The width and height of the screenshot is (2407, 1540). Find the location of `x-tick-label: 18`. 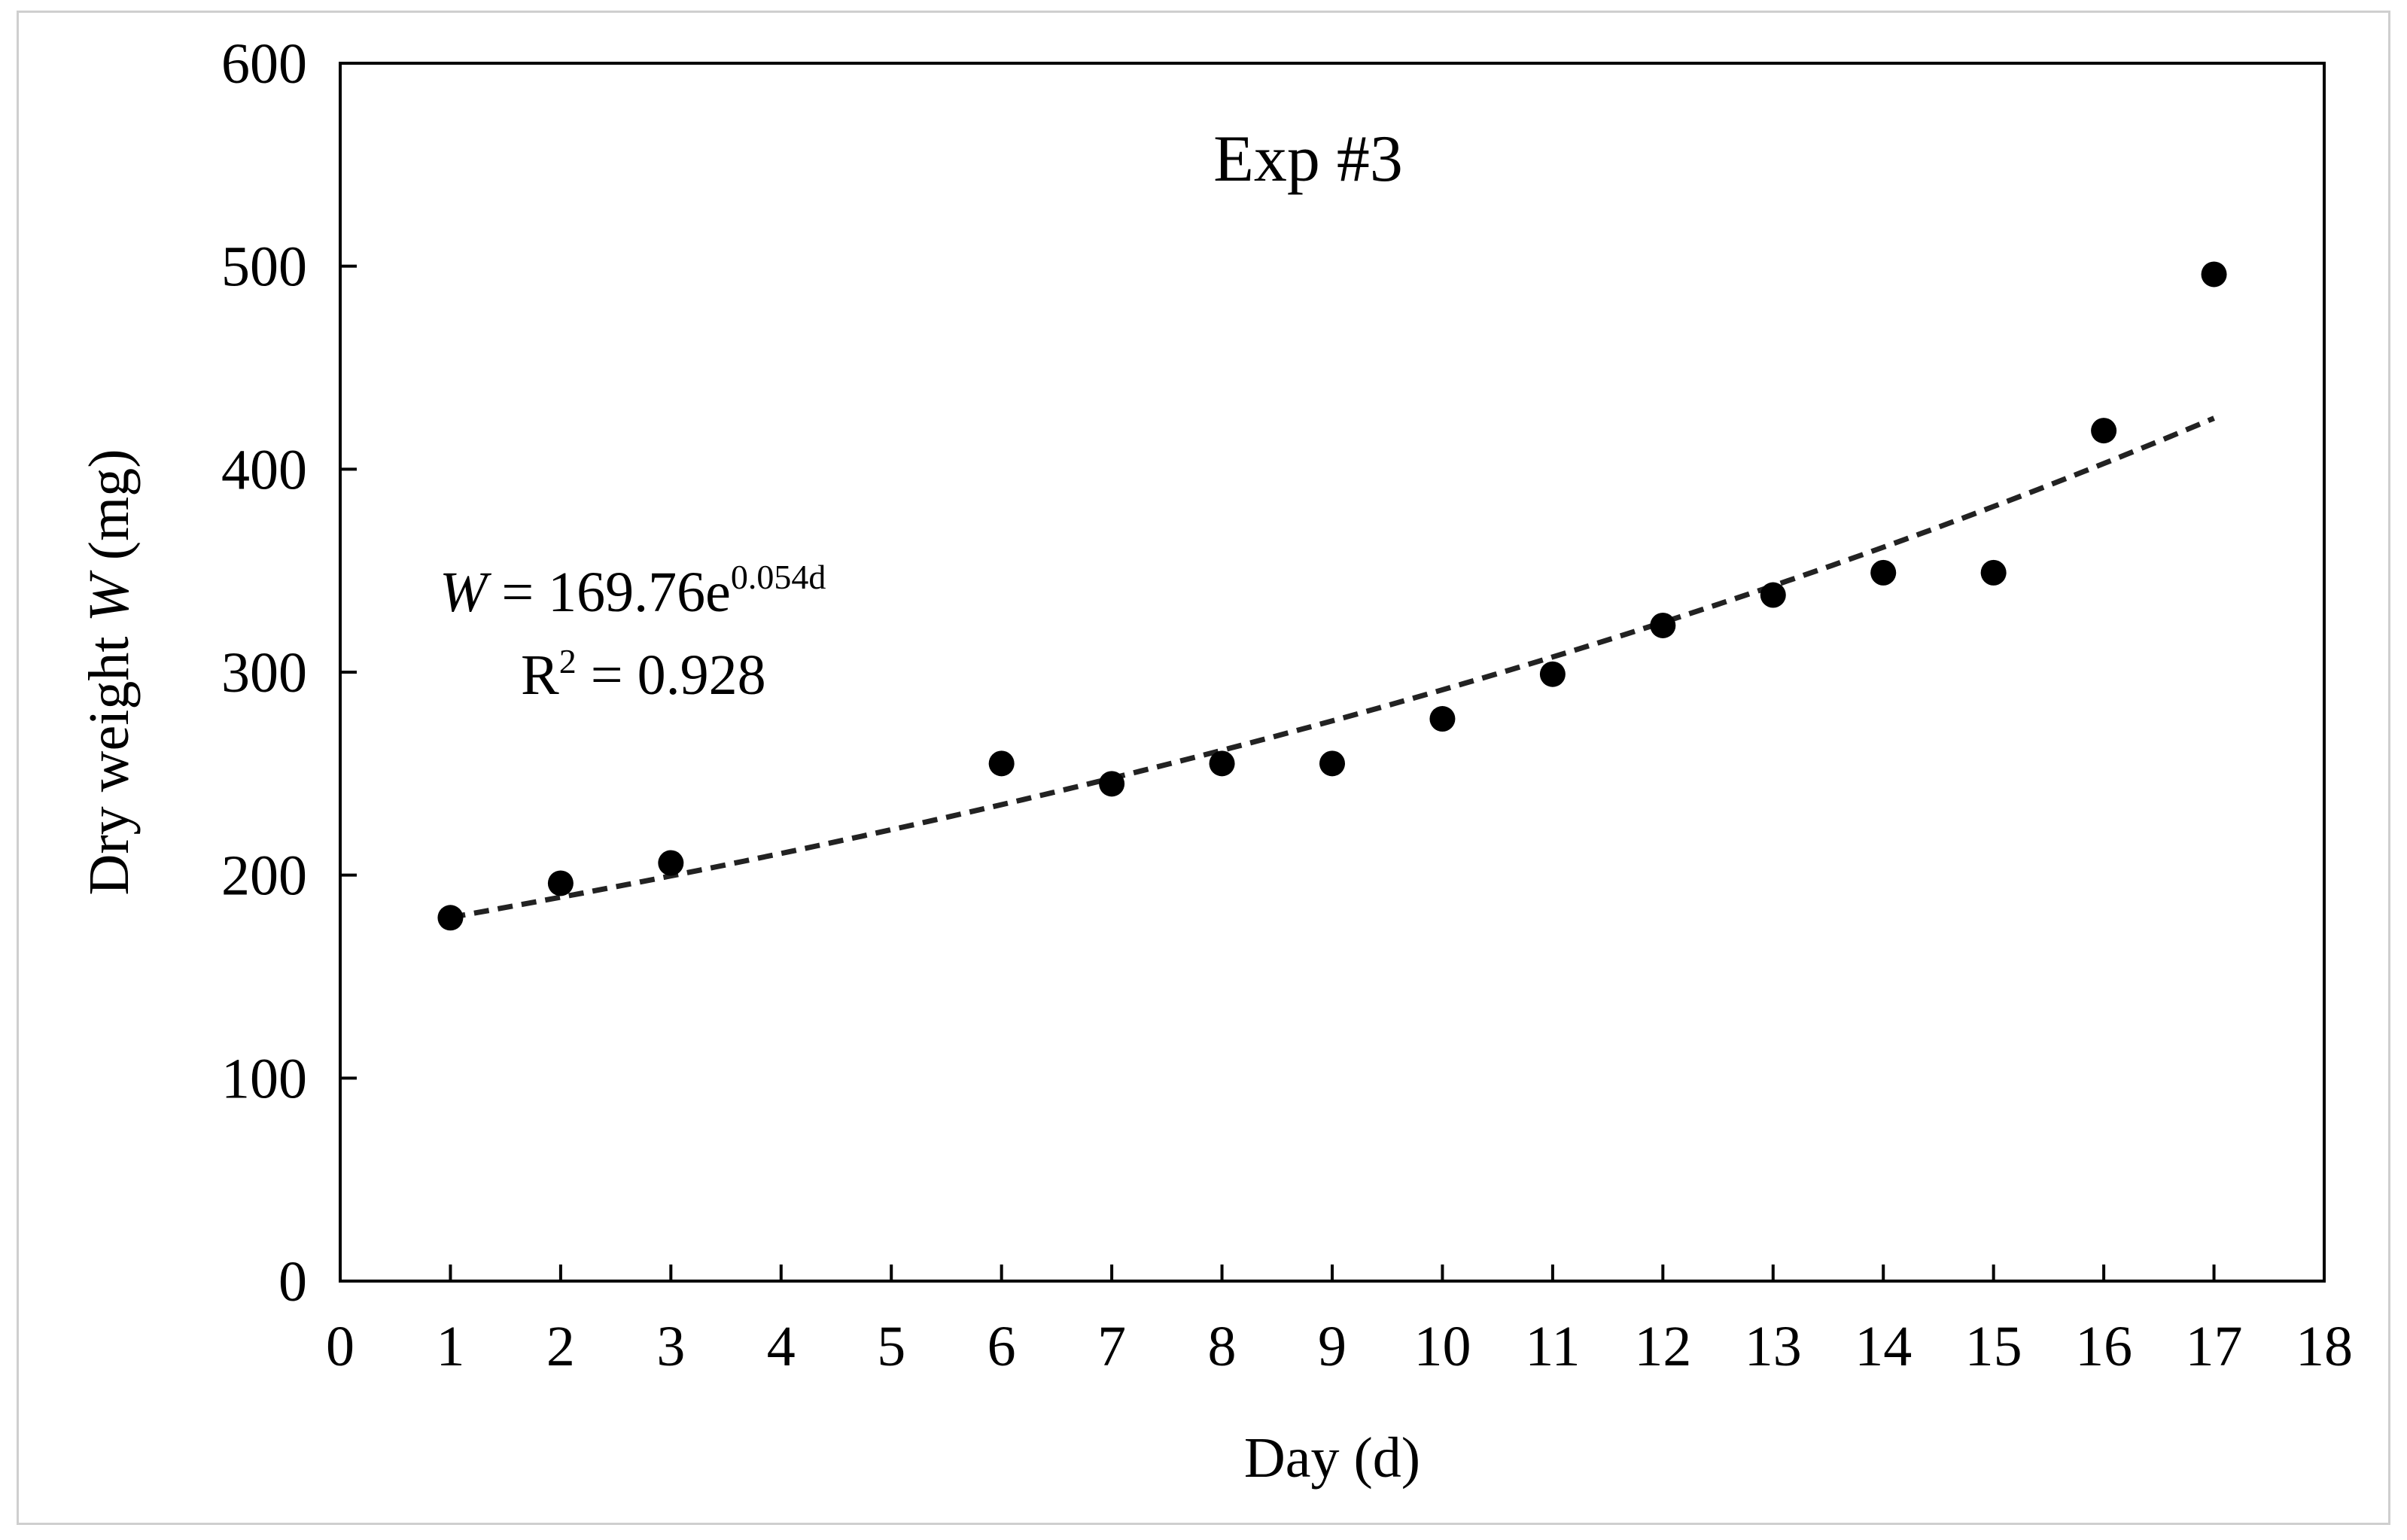

x-tick-label: 18 is located at coordinates (2324, 1346).